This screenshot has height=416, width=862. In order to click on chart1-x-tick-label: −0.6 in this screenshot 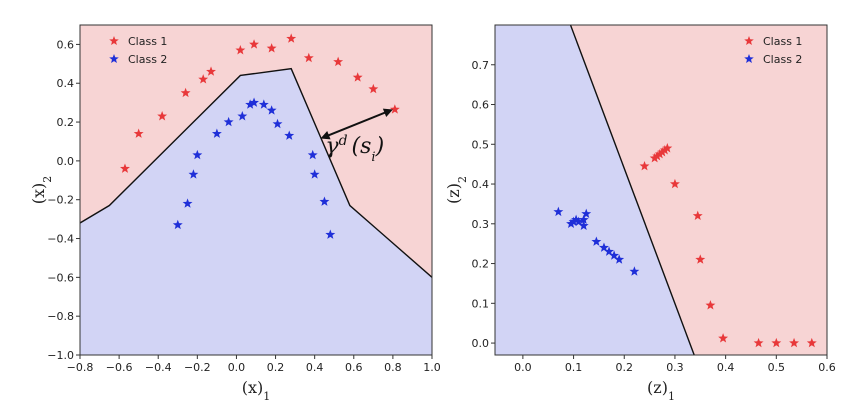, I will do `click(119, 367)`.